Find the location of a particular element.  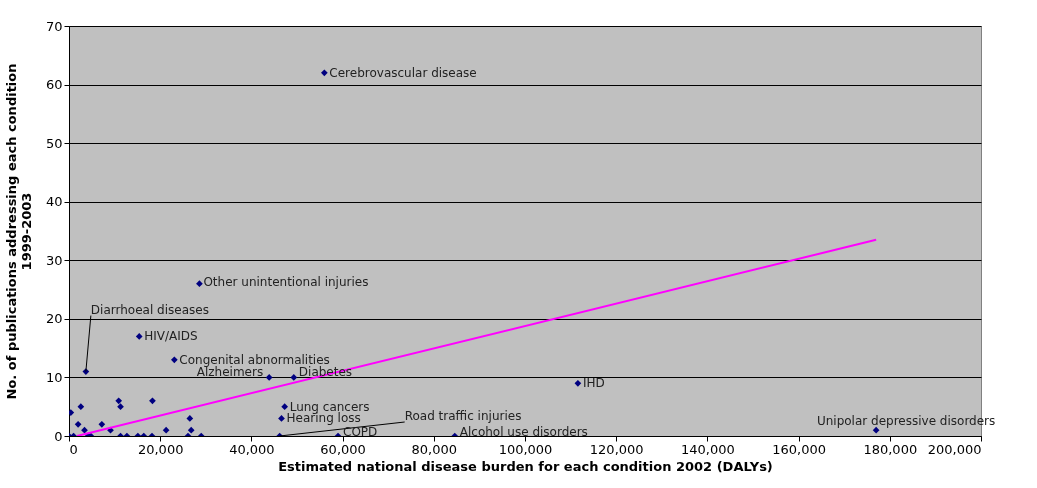

y-tick-label: 40 is located at coordinates (54, 202).